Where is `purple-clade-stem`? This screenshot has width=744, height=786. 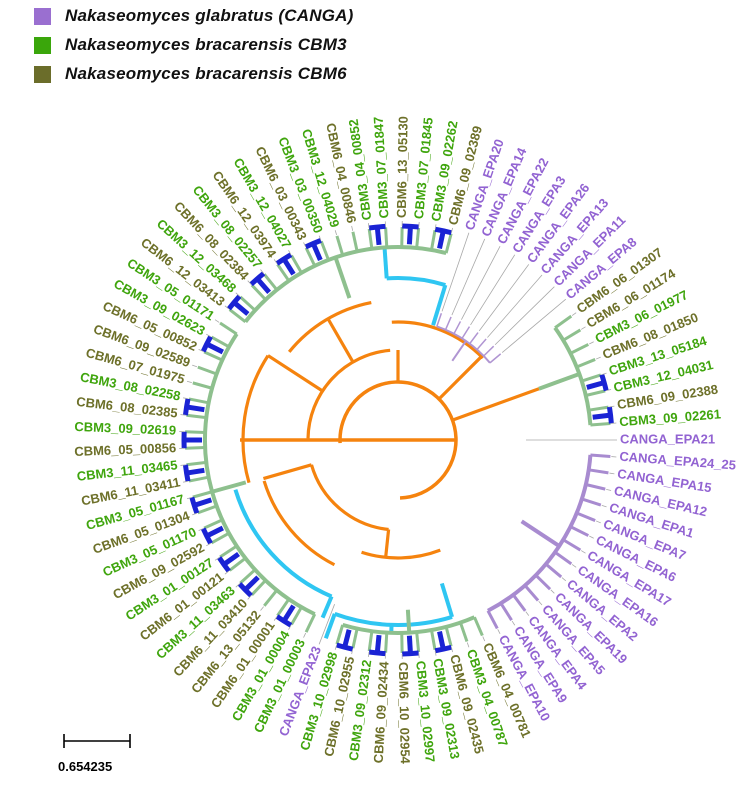 purple-clade-stem is located at coordinates (540, 533).